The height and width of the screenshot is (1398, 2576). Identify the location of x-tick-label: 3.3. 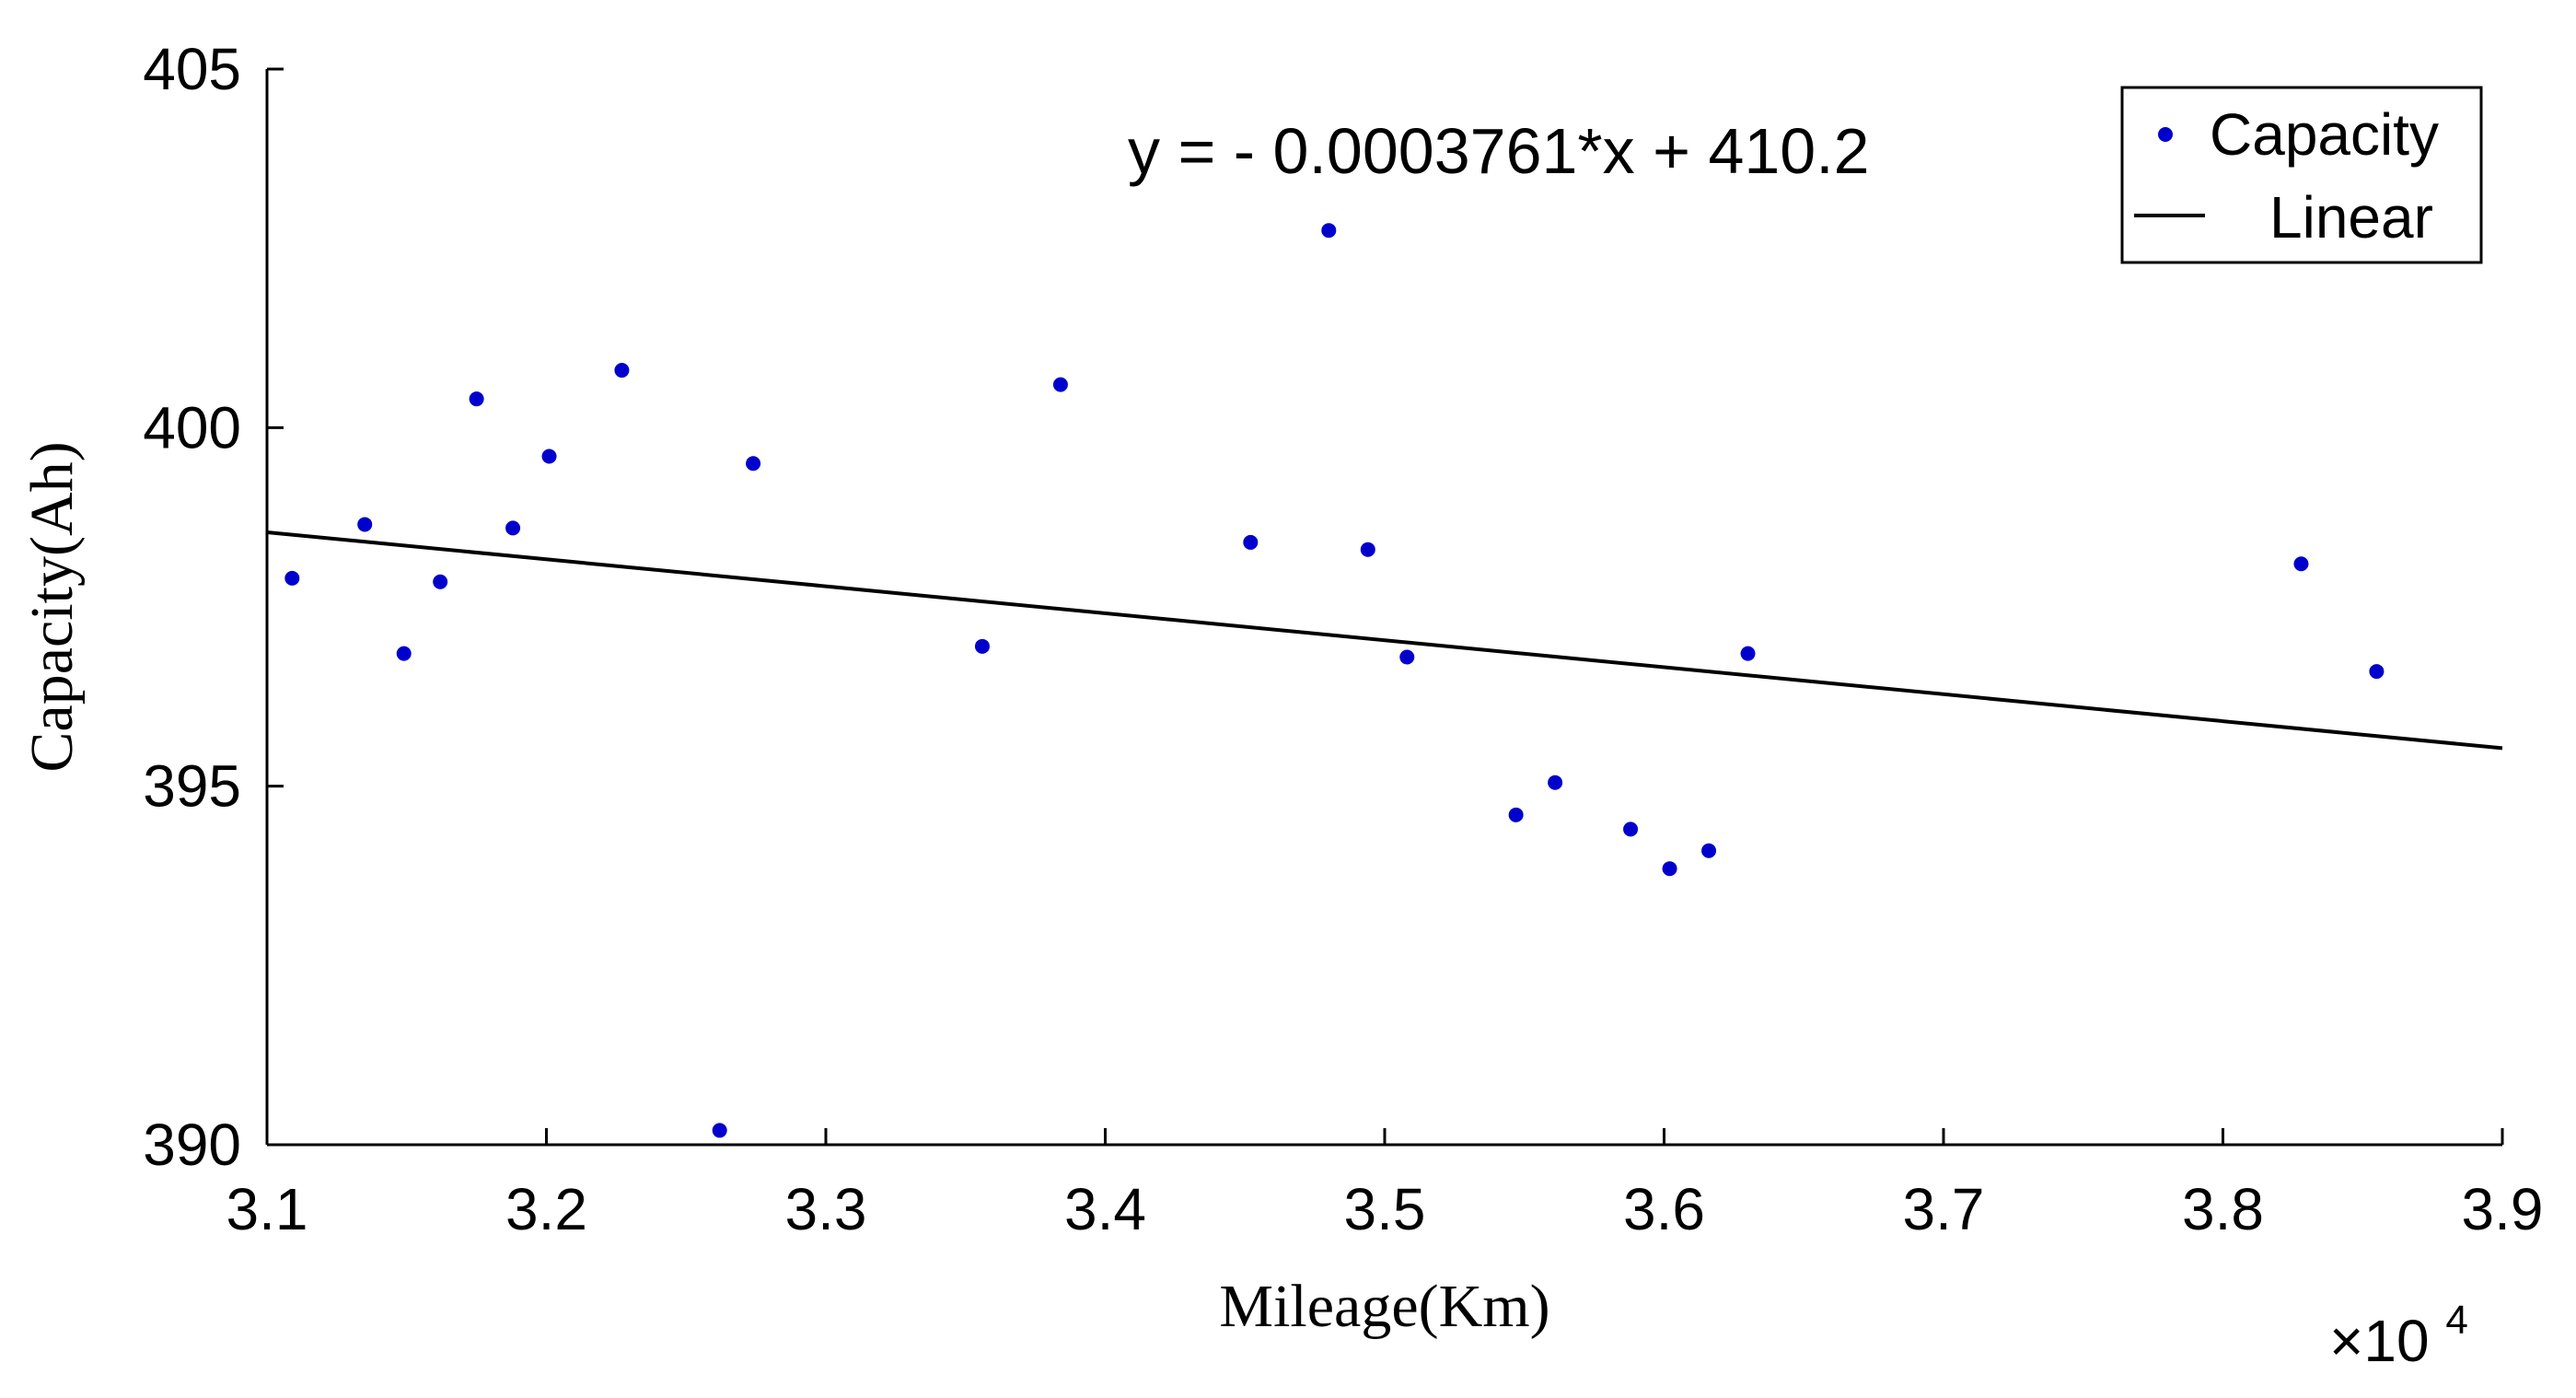
(826, 1209).